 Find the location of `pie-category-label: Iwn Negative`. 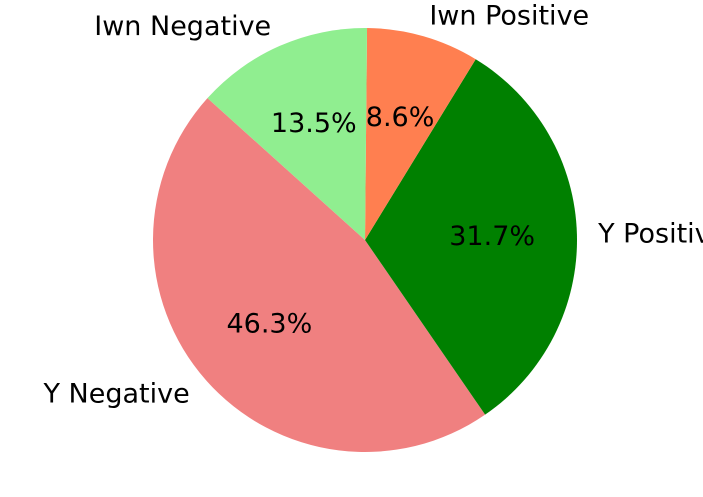

pie-category-label: Iwn Negative is located at coordinates (182, 26).